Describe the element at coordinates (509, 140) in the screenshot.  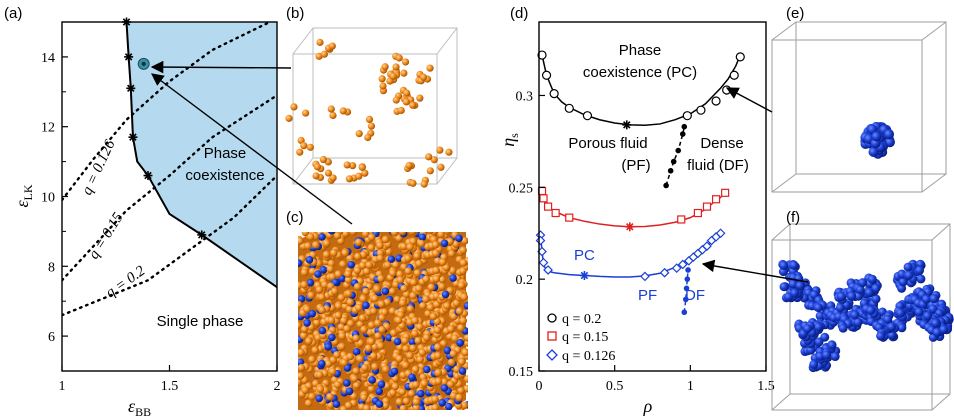
I see `y-axis-label-d: ηs` at that location.